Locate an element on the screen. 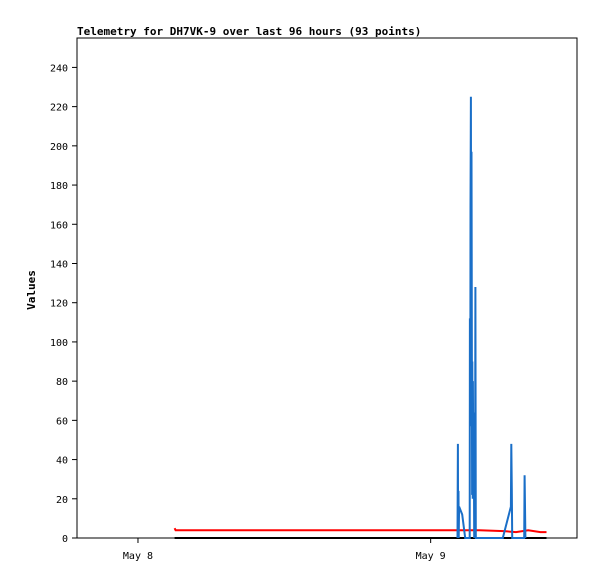  y-axis-label: Values is located at coordinates (31, 290).